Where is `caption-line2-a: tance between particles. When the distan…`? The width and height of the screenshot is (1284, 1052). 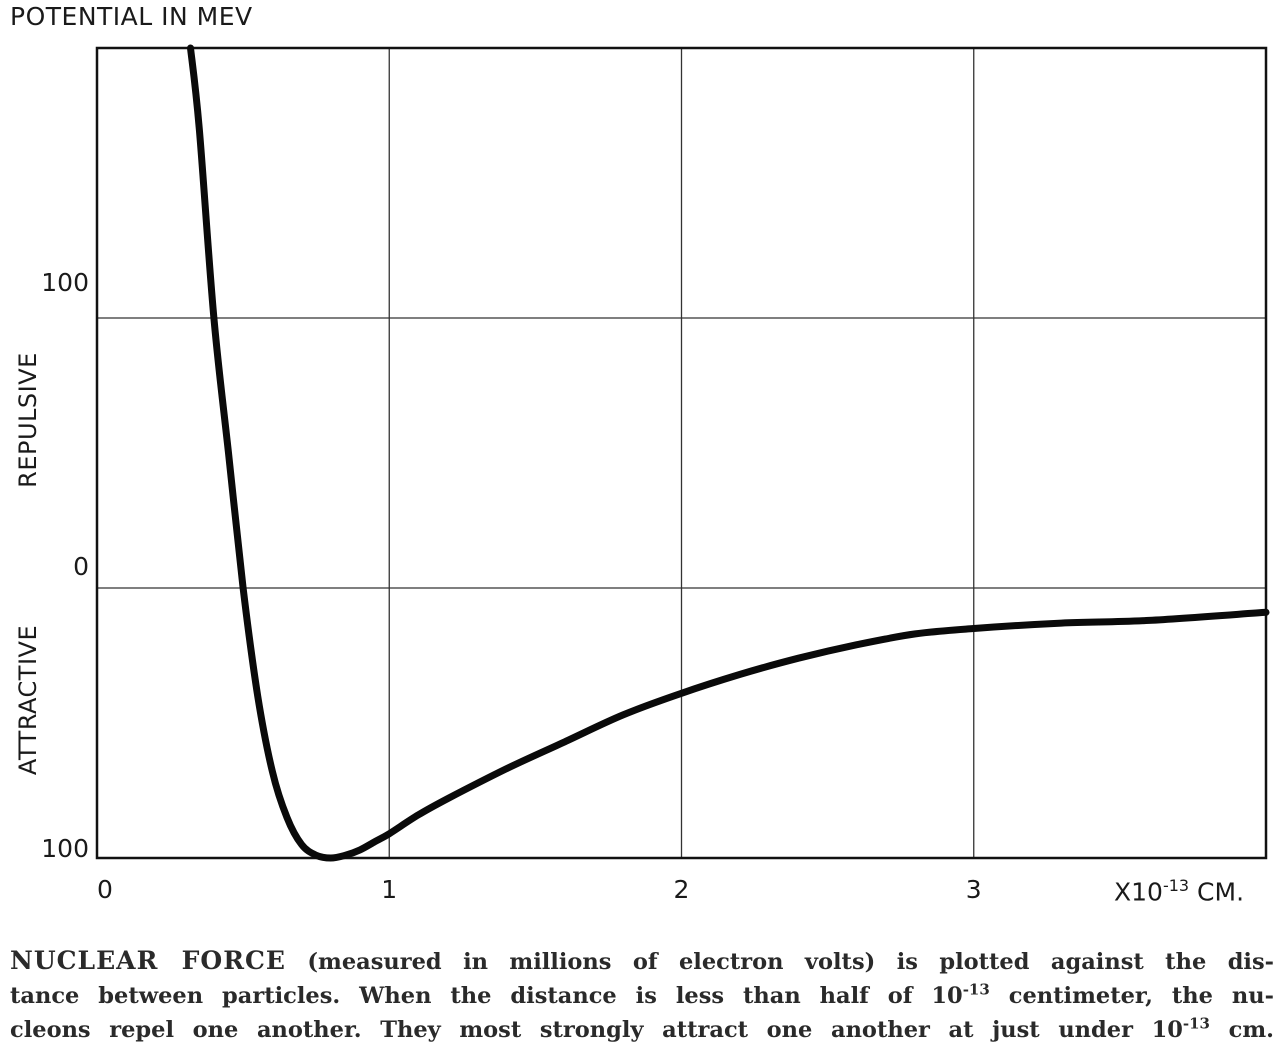 caption-line2-a: tance between particles. When the distan… is located at coordinates (486, 996).